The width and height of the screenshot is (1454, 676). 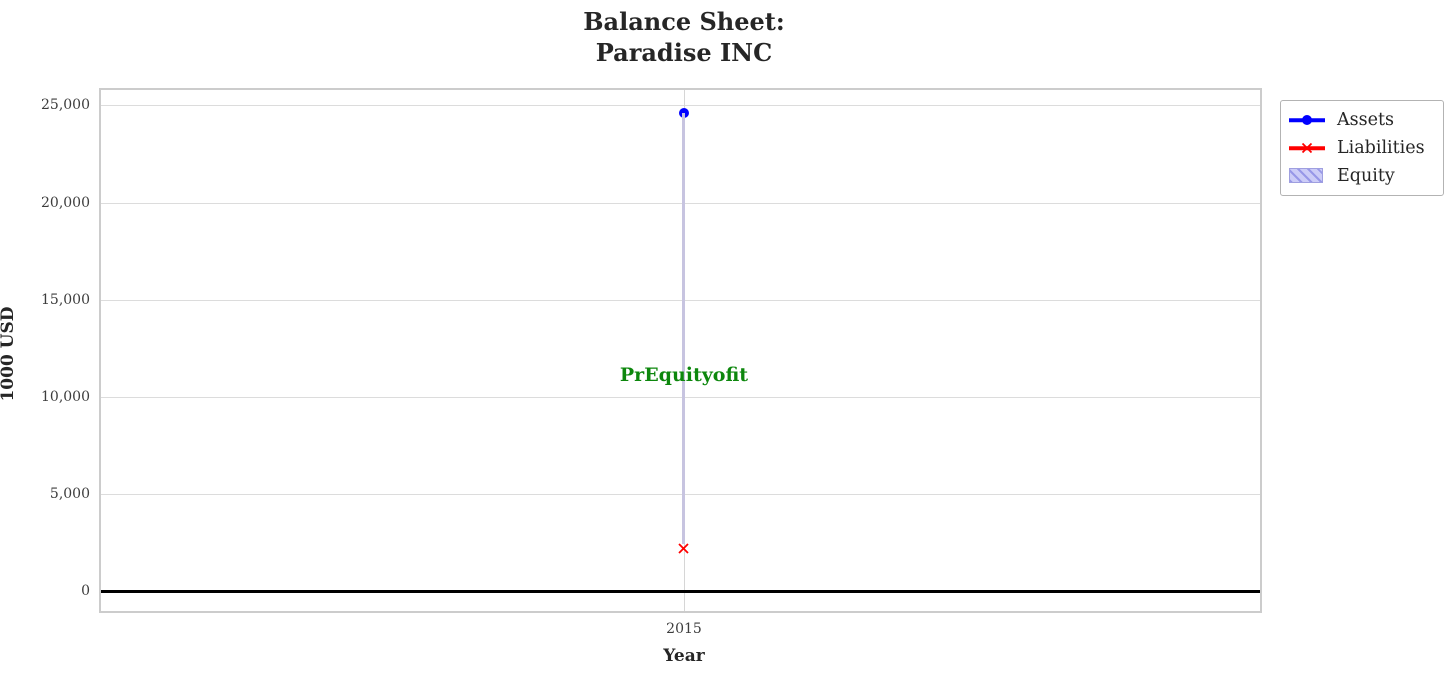 What do you see at coordinates (684, 329) in the screenshot?
I see `equity-band` at bounding box center [684, 329].